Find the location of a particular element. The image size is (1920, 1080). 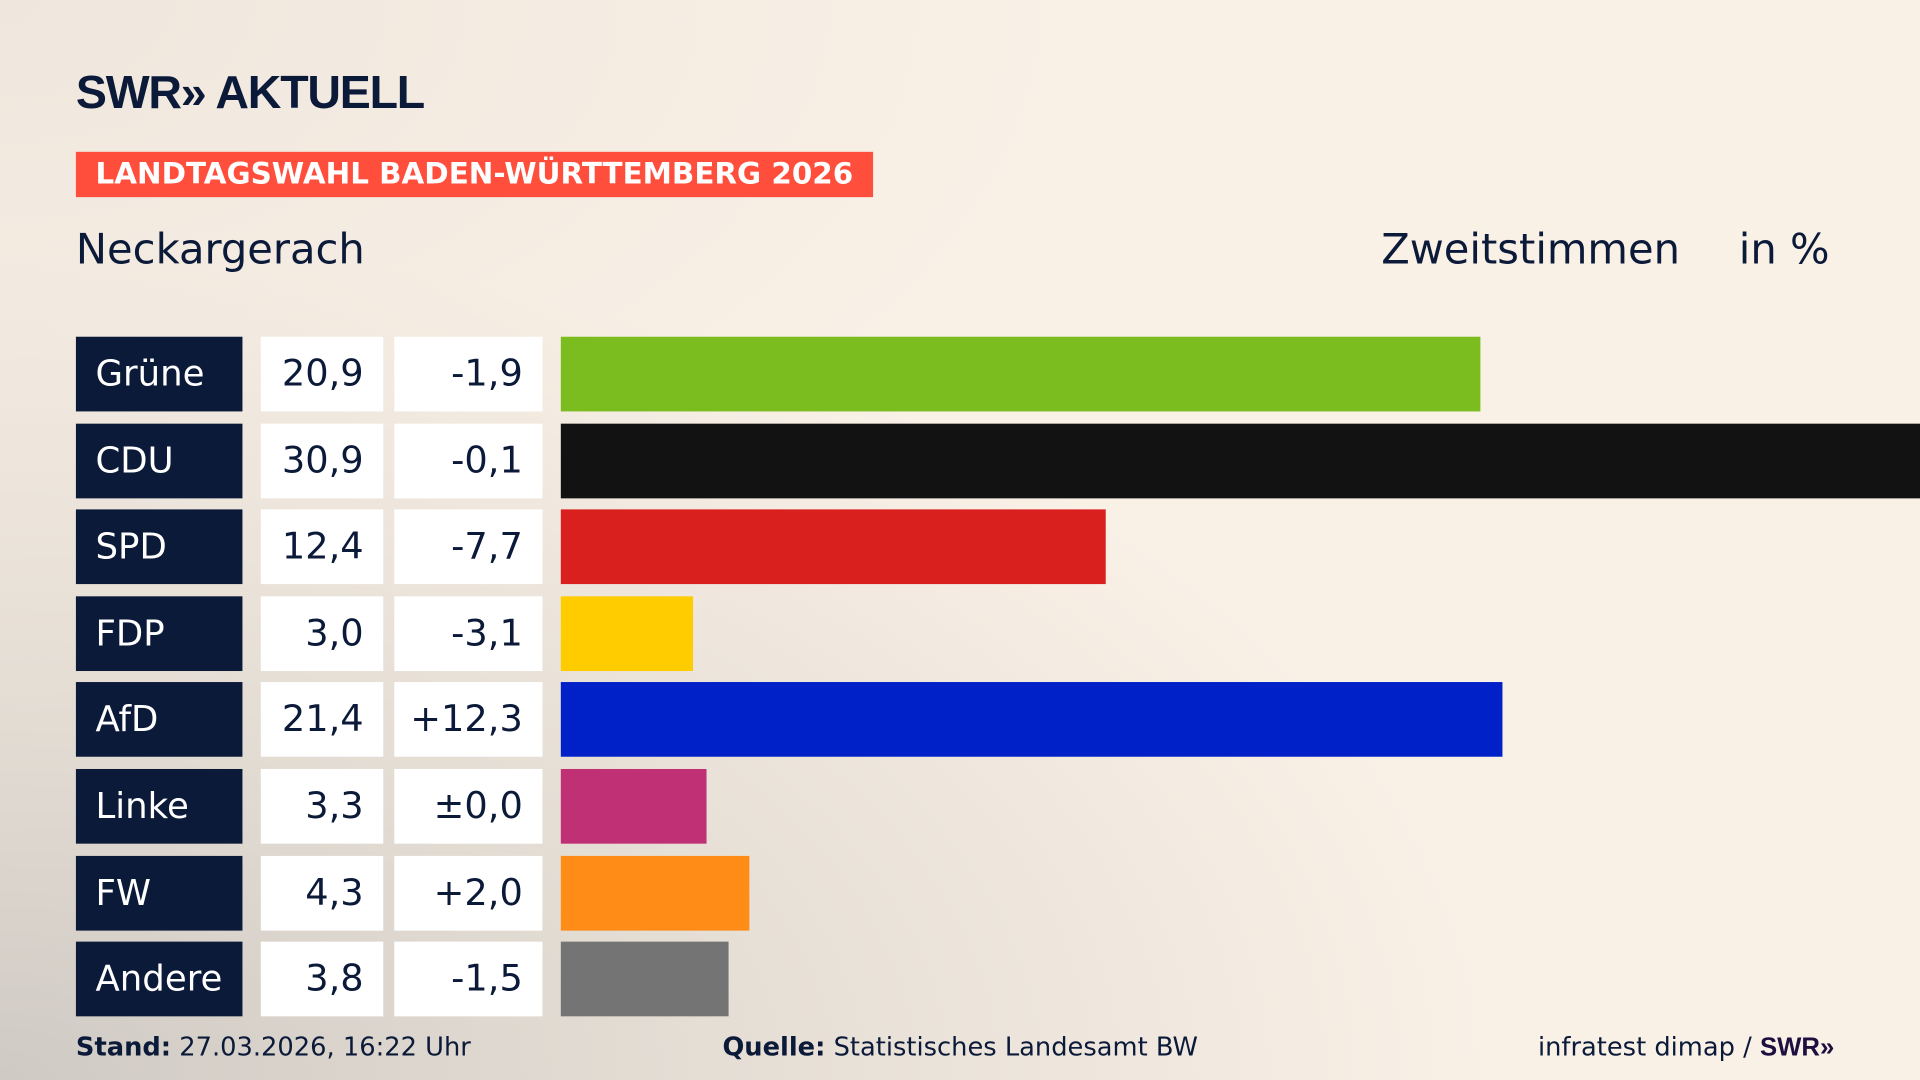

result-row: FW 4,3 +2,0 is located at coordinates (969, 893).